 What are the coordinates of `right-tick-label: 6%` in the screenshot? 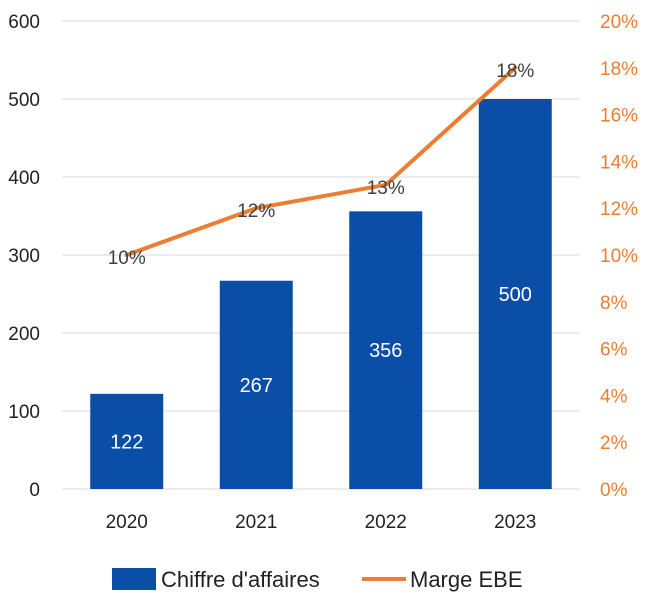 It's located at (614, 350).